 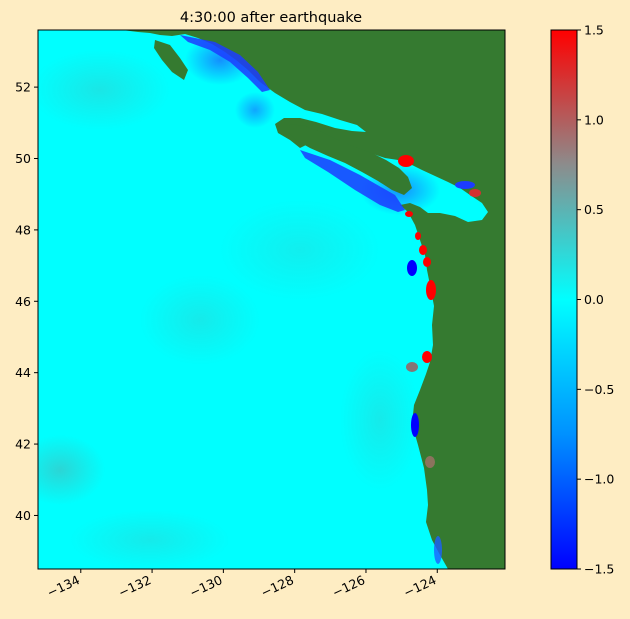 I want to click on y-tick-label: 50, so click(x=23, y=158).